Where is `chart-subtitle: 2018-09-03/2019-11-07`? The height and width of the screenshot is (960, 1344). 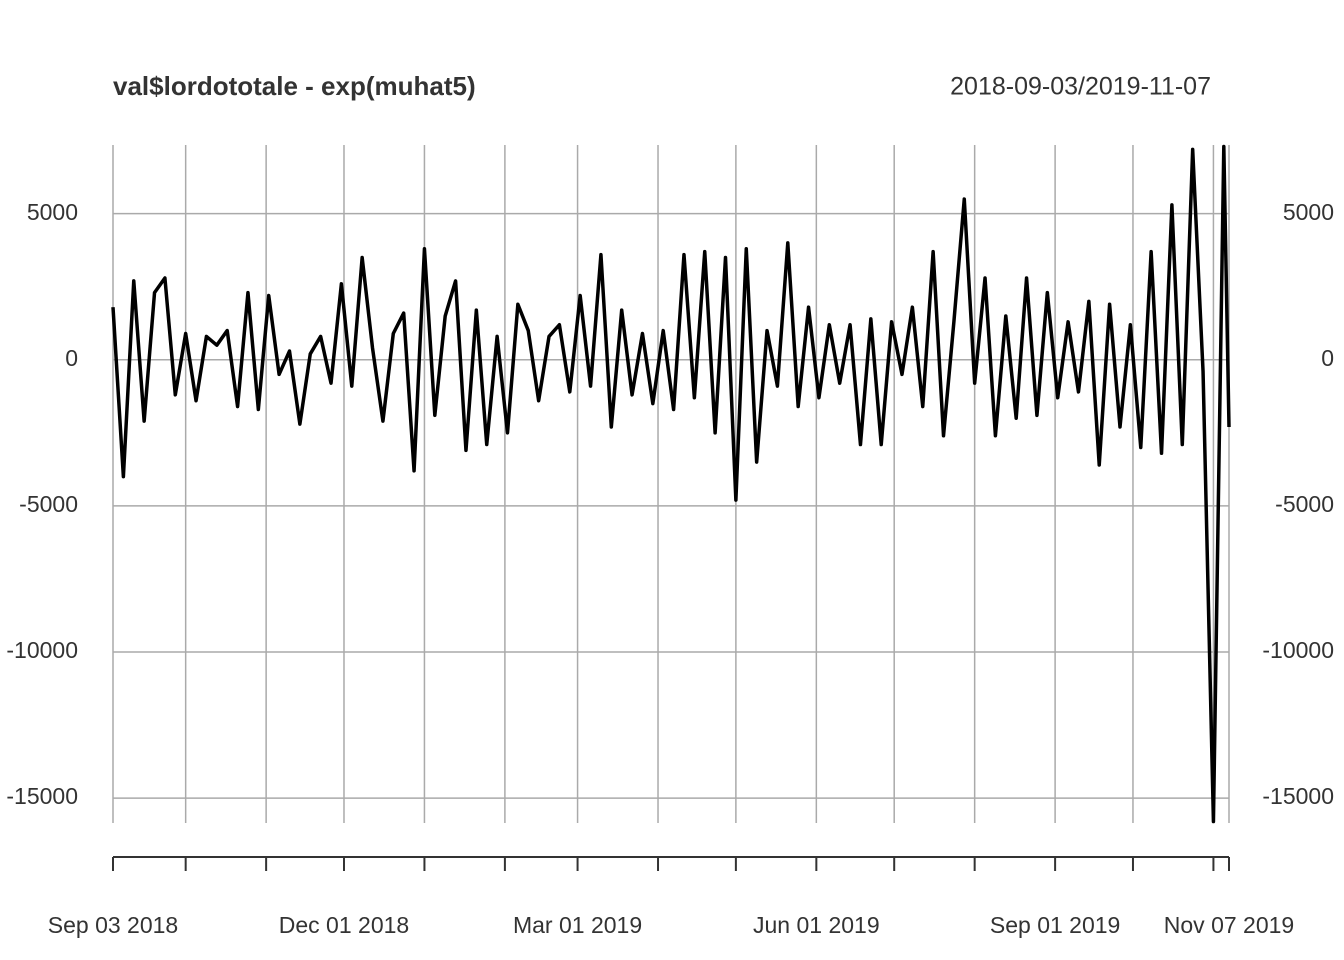 chart-subtitle: 2018-09-03/2019-11-07 is located at coordinates (1080, 87).